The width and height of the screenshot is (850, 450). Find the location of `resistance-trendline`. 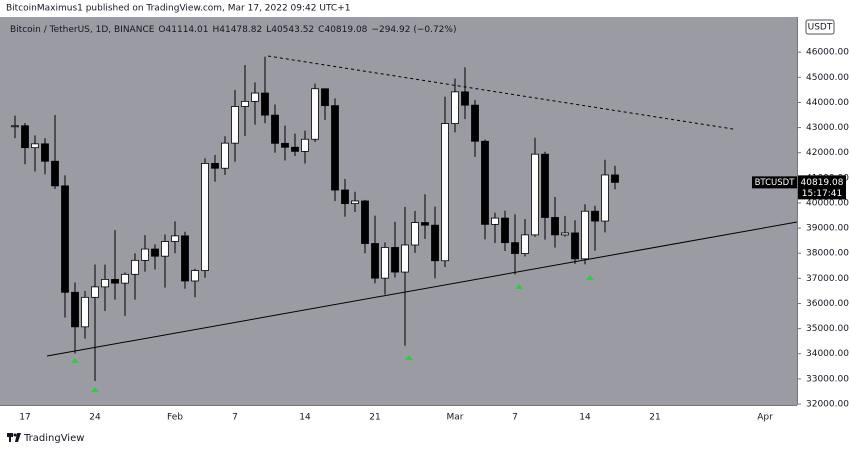

resistance-trendline is located at coordinates (500, 92).